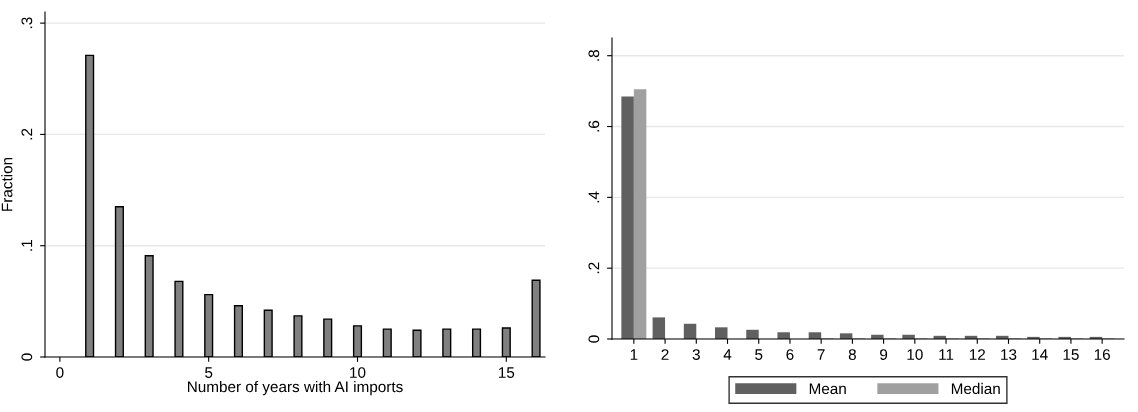 The width and height of the screenshot is (1138, 412). What do you see at coordinates (27, 245) in the screenshot?
I see `y-tick-label: .1` at bounding box center [27, 245].